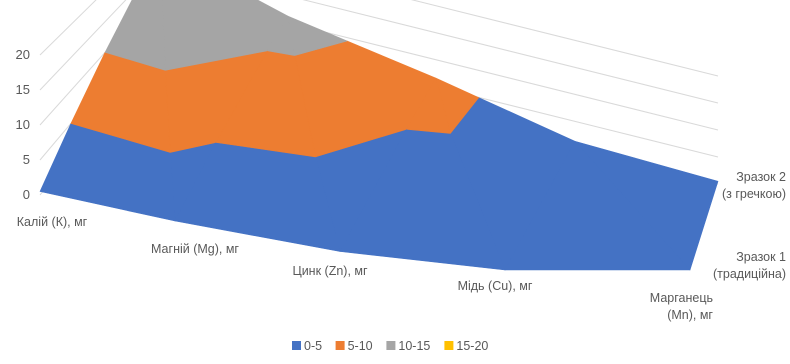  I want to click on z-tick-label: 0, so click(26, 194).